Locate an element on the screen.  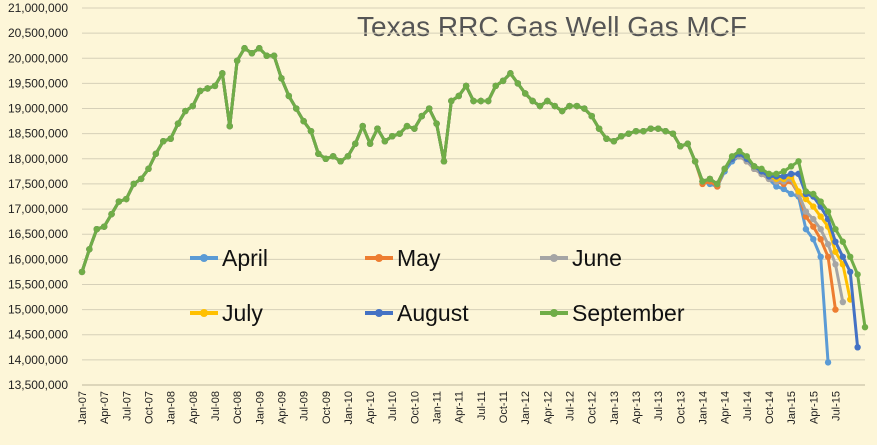
legend-label: August is located at coordinates (433, 313).